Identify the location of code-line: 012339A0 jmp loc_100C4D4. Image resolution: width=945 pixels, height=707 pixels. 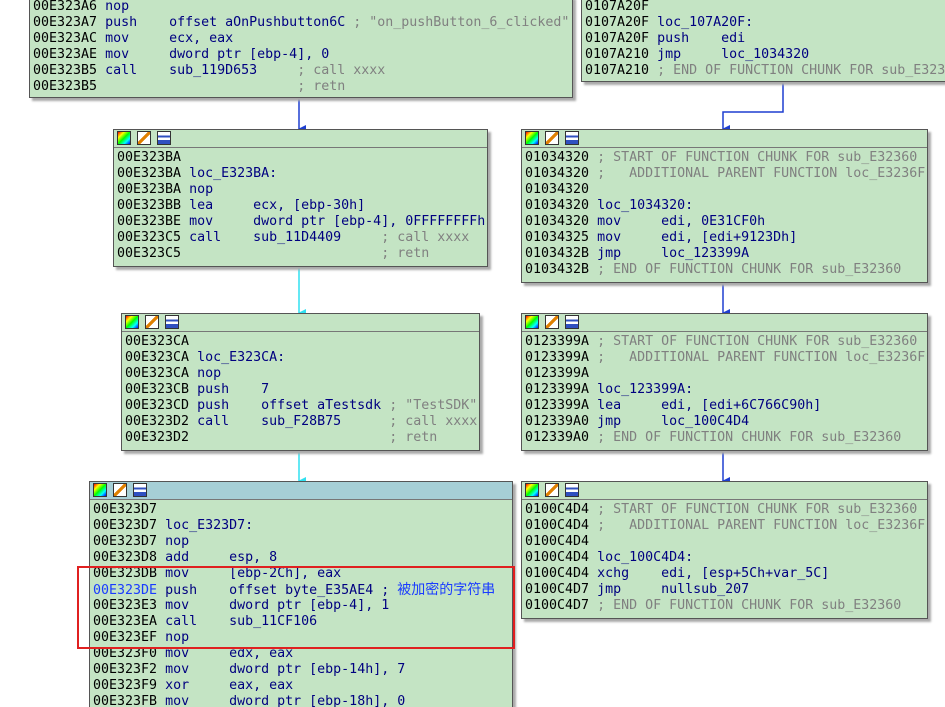
(724, 422).